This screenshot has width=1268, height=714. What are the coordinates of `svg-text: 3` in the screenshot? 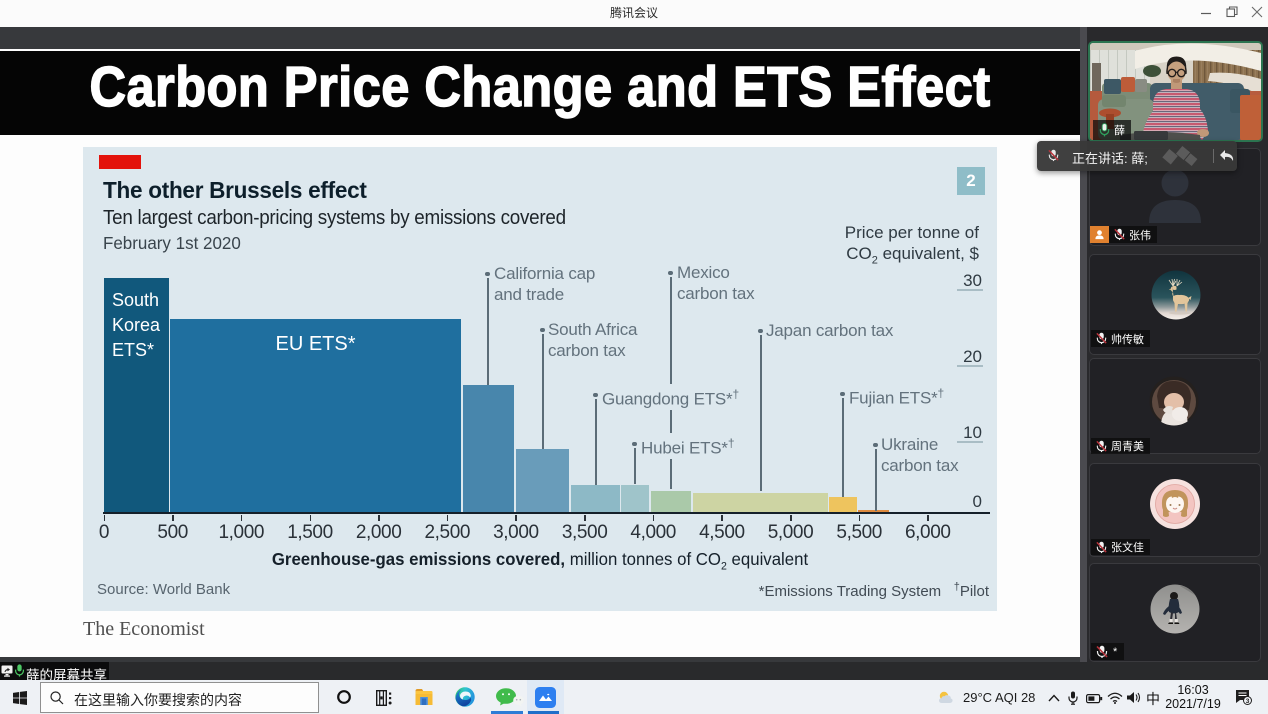 It's located at (1248, 701).